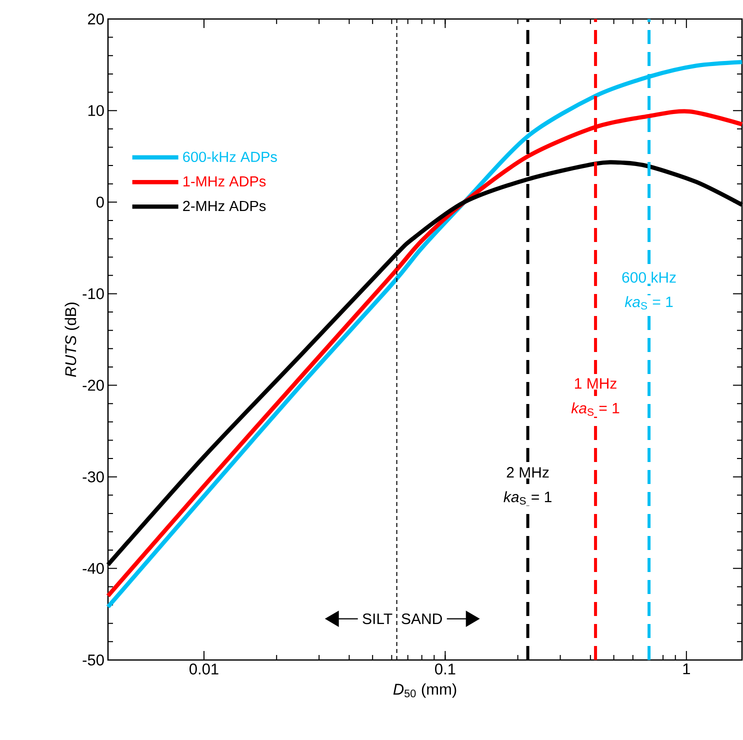 Image resolution: width=743 pixels, height=740 pixels. I want to click on y-tick-label: -10, so click(93, 294).